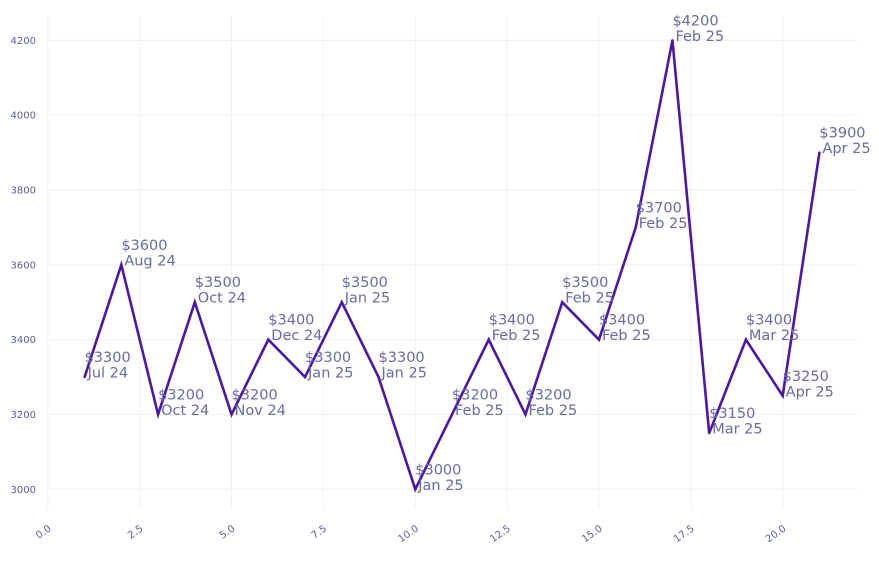 The width and height of the screenshot is (879, 562). Describe the element at coordinates (149, 261) in the screenshot. I see `data-label-date: Aug 24` at that location.